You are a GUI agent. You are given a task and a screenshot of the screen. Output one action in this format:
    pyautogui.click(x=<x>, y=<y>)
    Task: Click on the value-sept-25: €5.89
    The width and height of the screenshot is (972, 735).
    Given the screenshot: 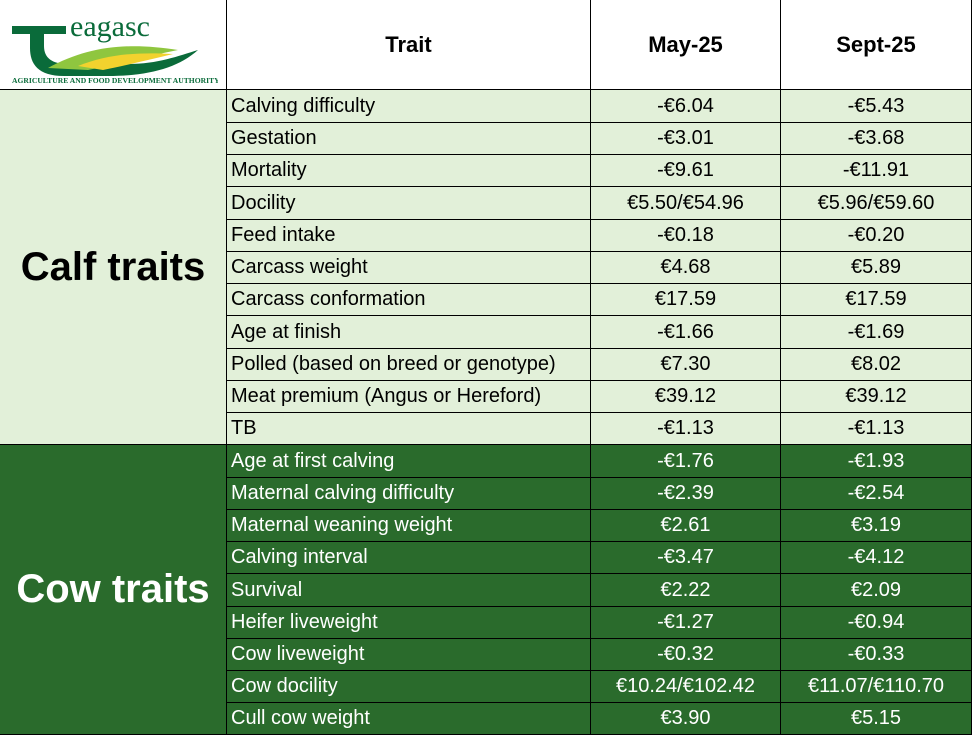 What is the action you would take?
    pyautogui.click(x=876, y=268)
    